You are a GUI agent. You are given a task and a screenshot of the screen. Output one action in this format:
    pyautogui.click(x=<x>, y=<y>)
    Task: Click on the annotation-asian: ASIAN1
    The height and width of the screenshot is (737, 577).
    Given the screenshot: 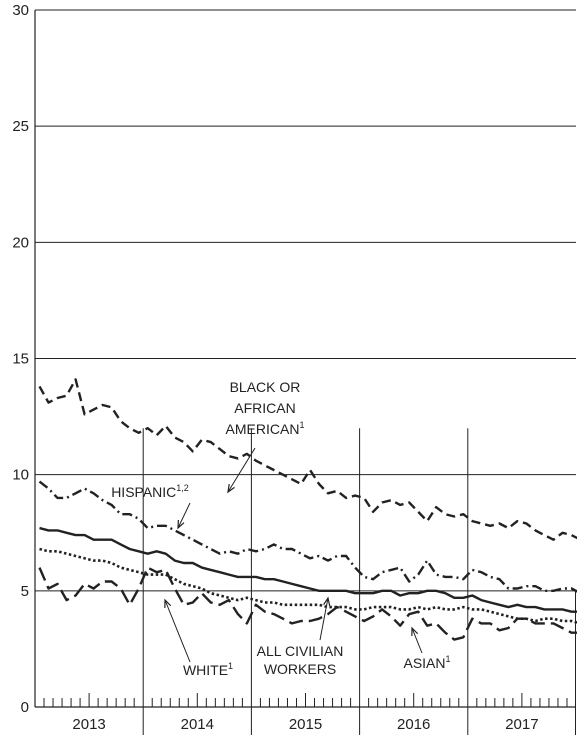 What is the action you would take?
    pyautogui.click(x=427, y=648)
    